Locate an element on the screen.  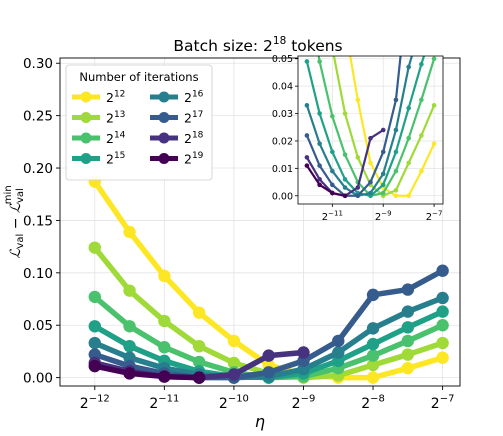
x-axis-label: η is located at coordinates (260, 421).